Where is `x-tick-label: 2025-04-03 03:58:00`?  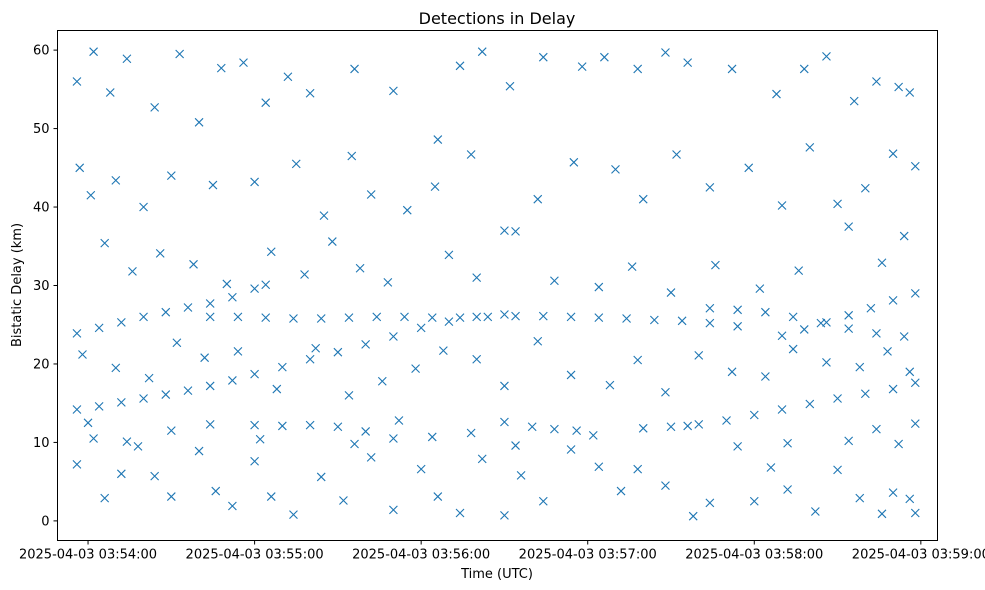 x-tick-label: 2025-04-03 03:58:00 is located at coordinates (754, 555).